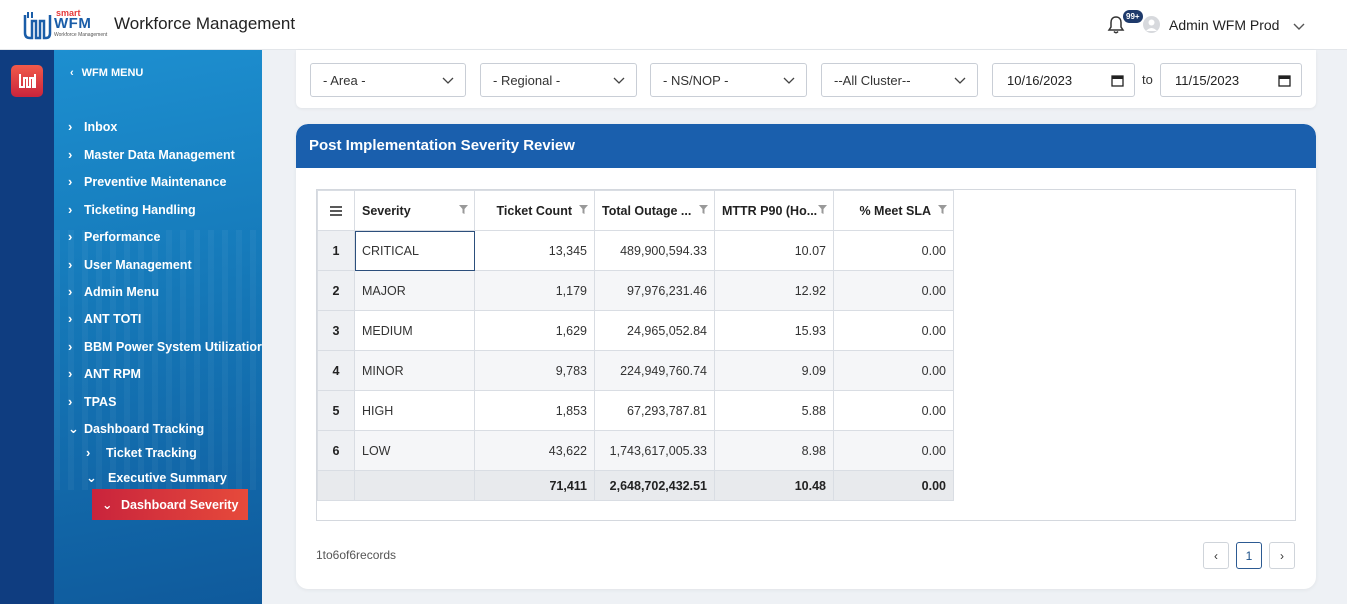 This screenshot has width=1347, height=604. Describe the element at coordinates (1299, 26) in the screenshot. I see `chevron-down-icon` at that location.